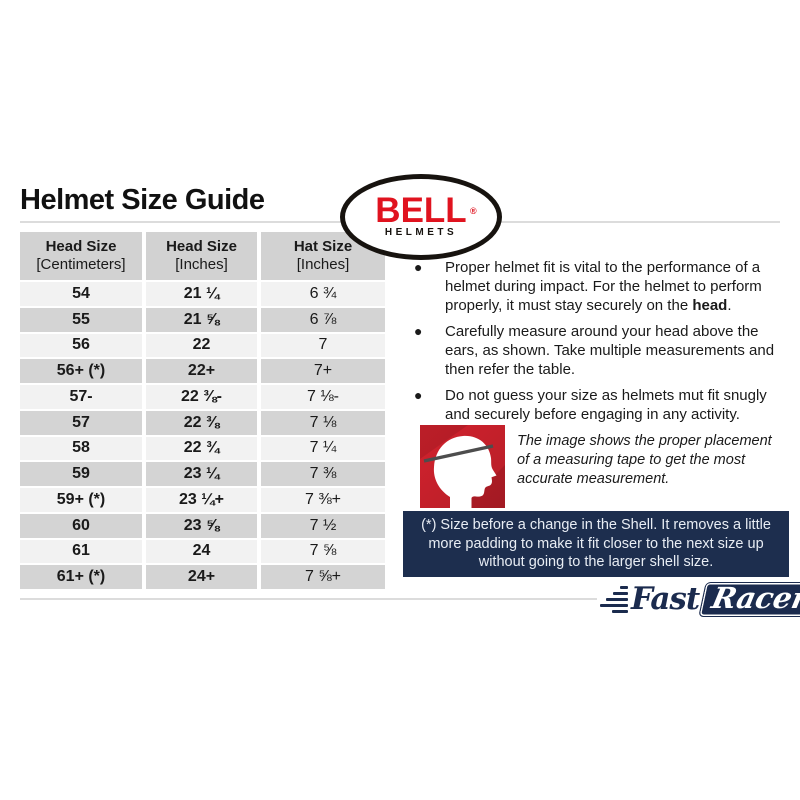  I want to click on registered-trademark-icon: ®, so click(473, 211).